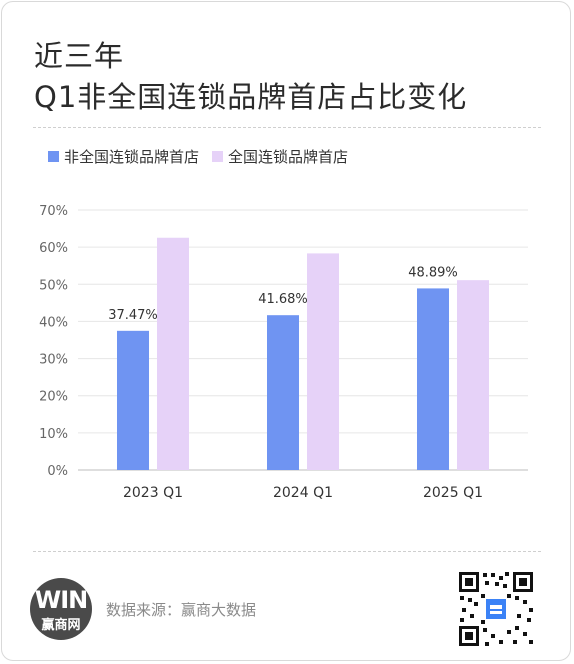 Image resolution: width=574 pixels, height=664 pixels. I want to click on logo-mark: WIN, so click(61, 600).